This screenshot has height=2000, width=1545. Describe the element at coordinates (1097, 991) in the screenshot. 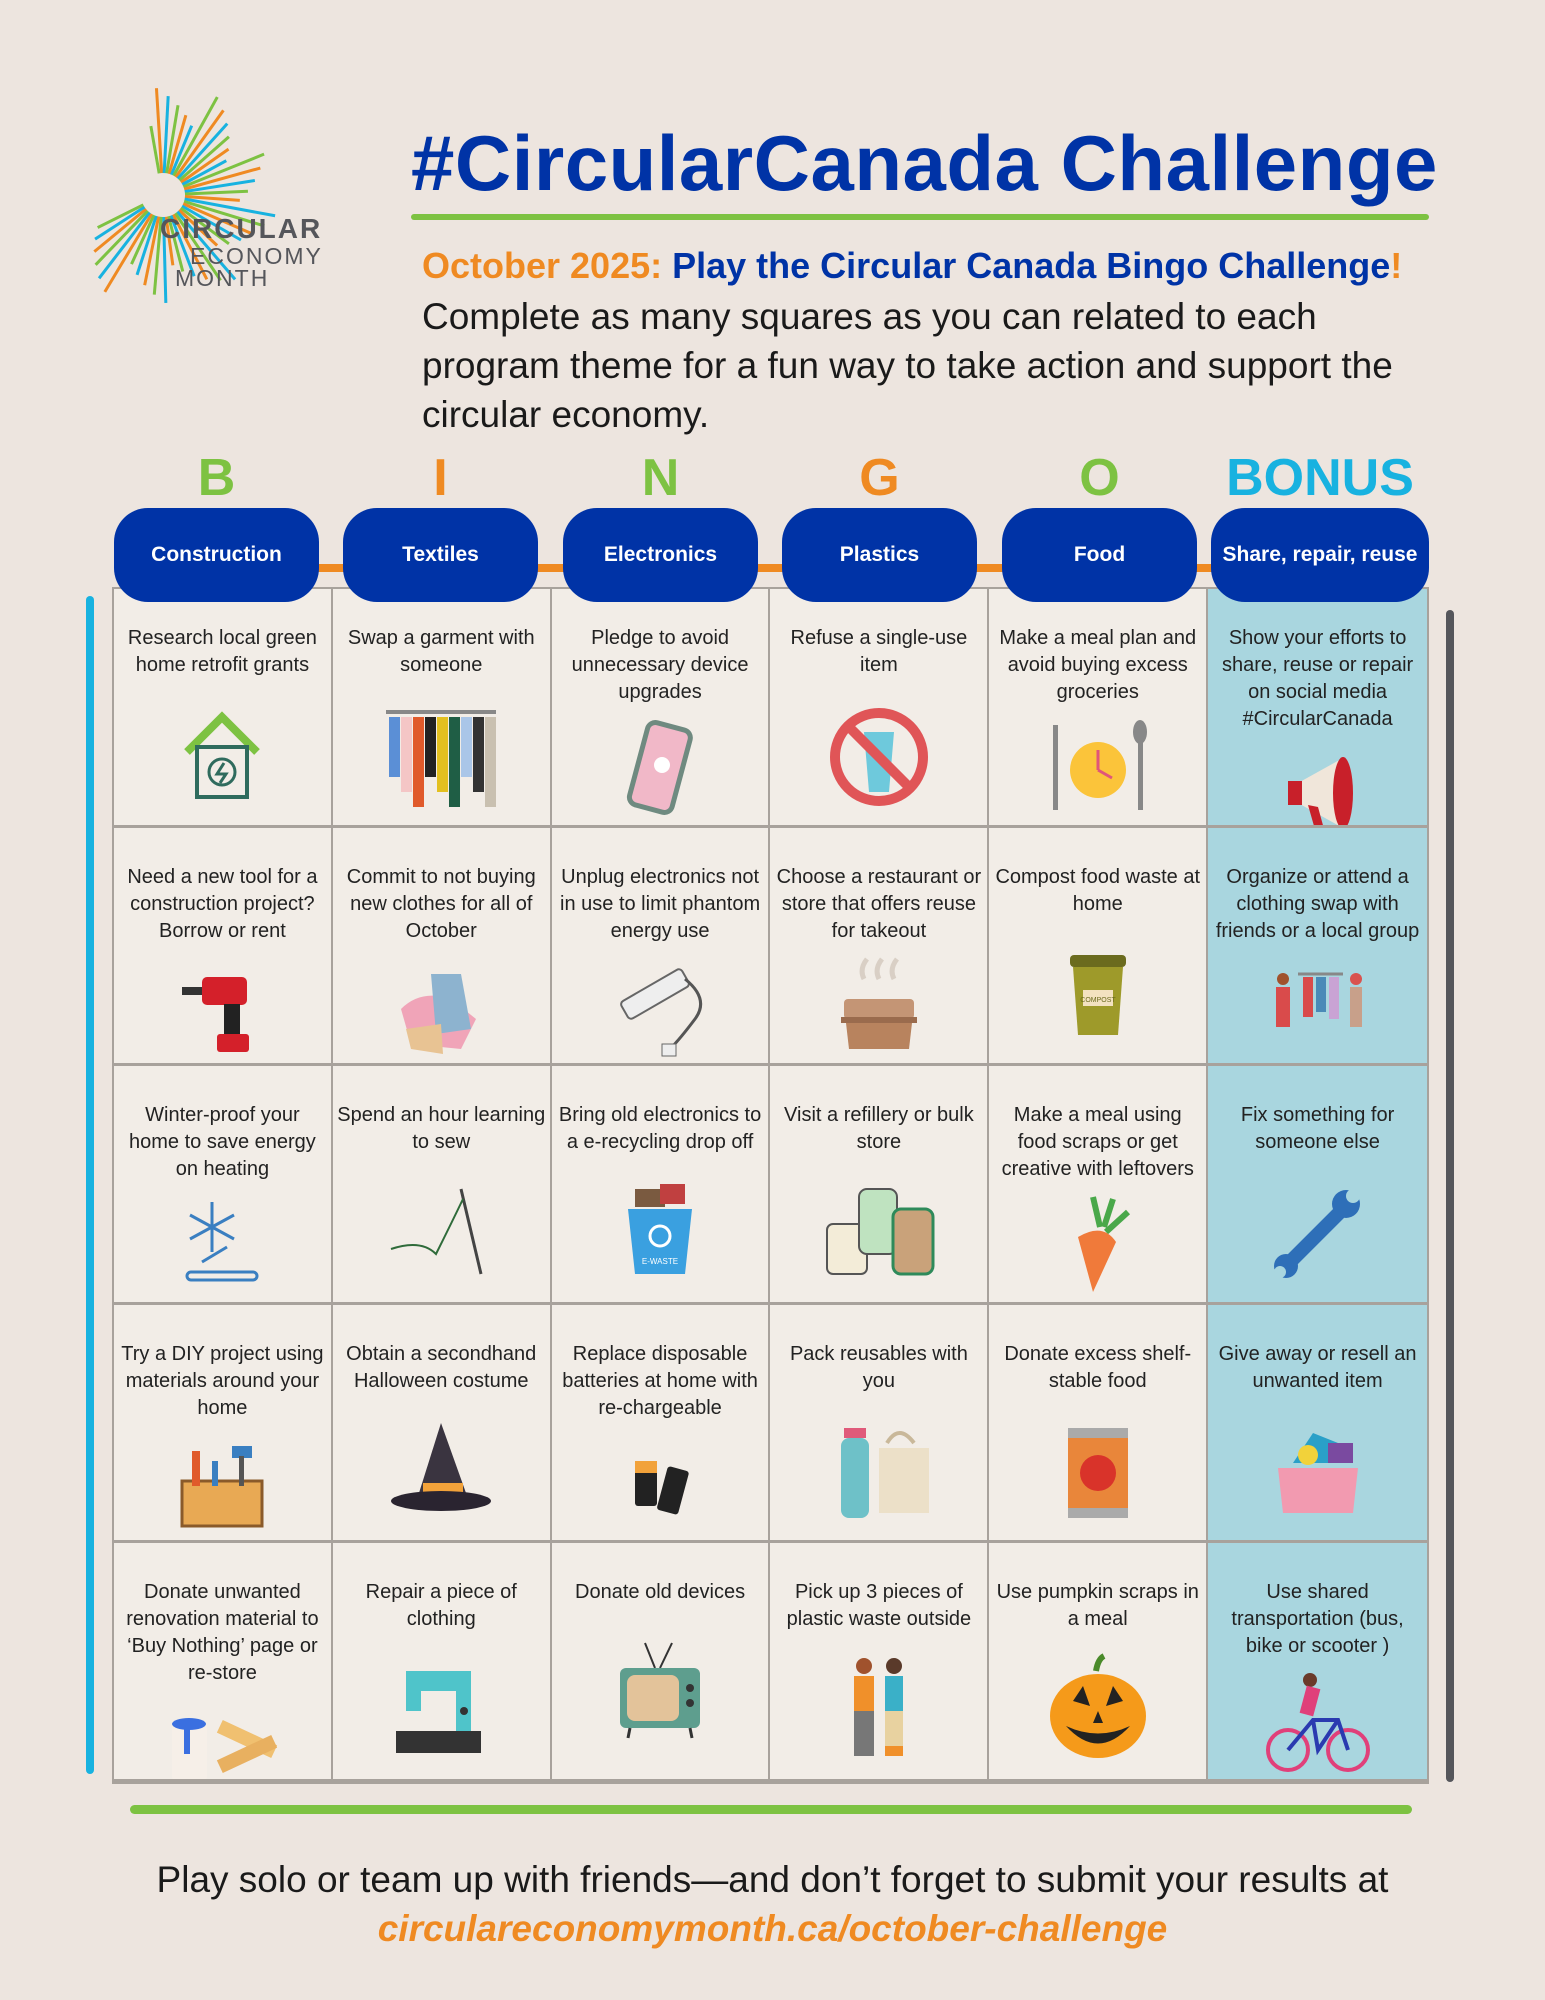

I see `compost-bin-icon: COMPOST` at that location.